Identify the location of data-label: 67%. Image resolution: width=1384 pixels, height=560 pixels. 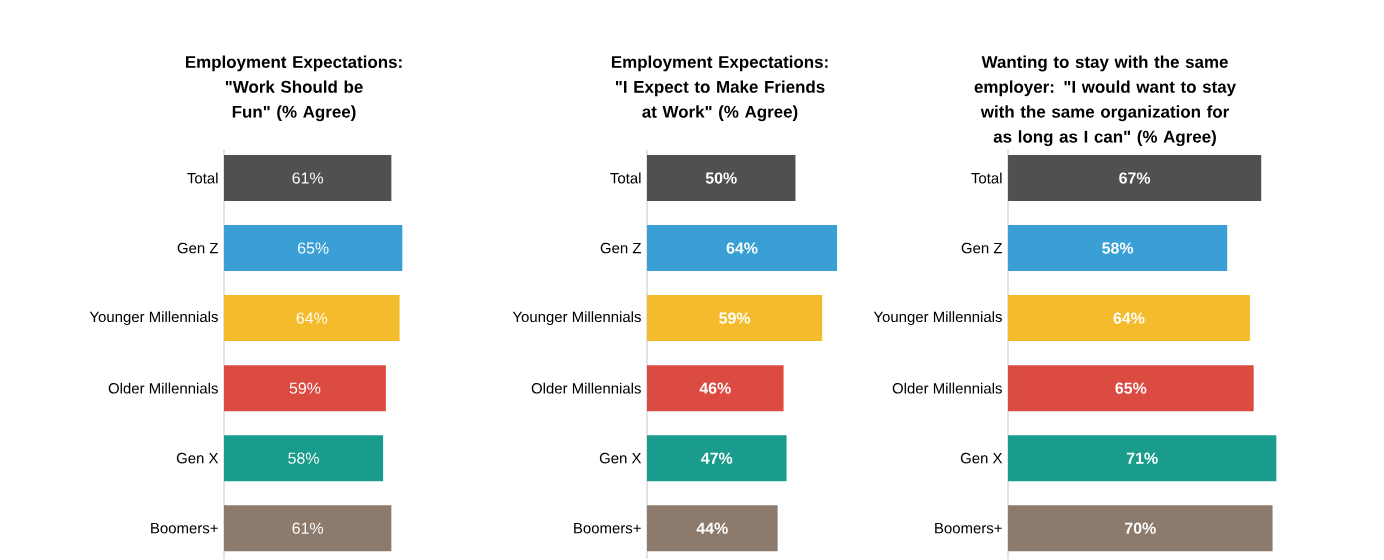
(1135, 178).